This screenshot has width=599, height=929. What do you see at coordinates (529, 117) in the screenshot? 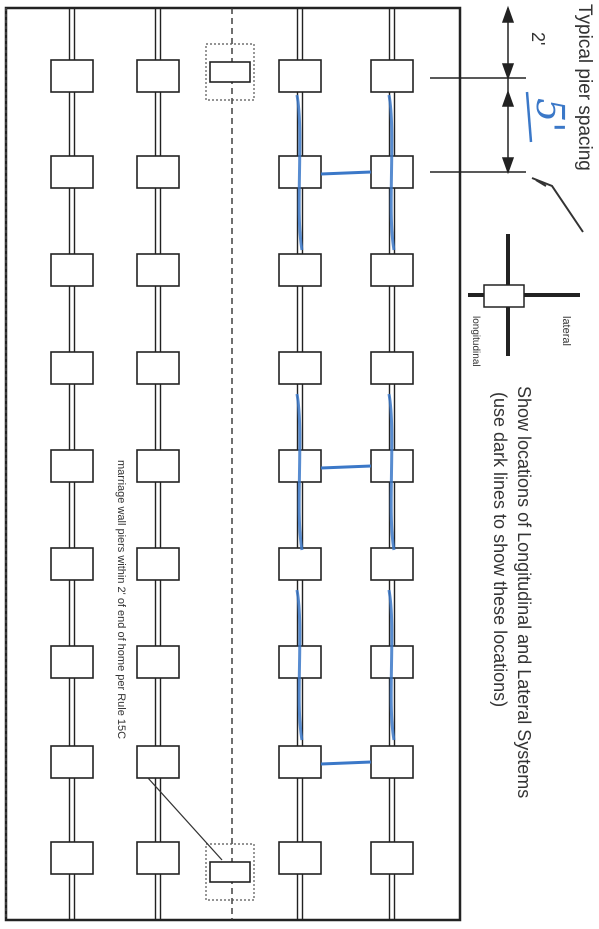
I see `handwritten-tick` at bounding box center [529, 117].